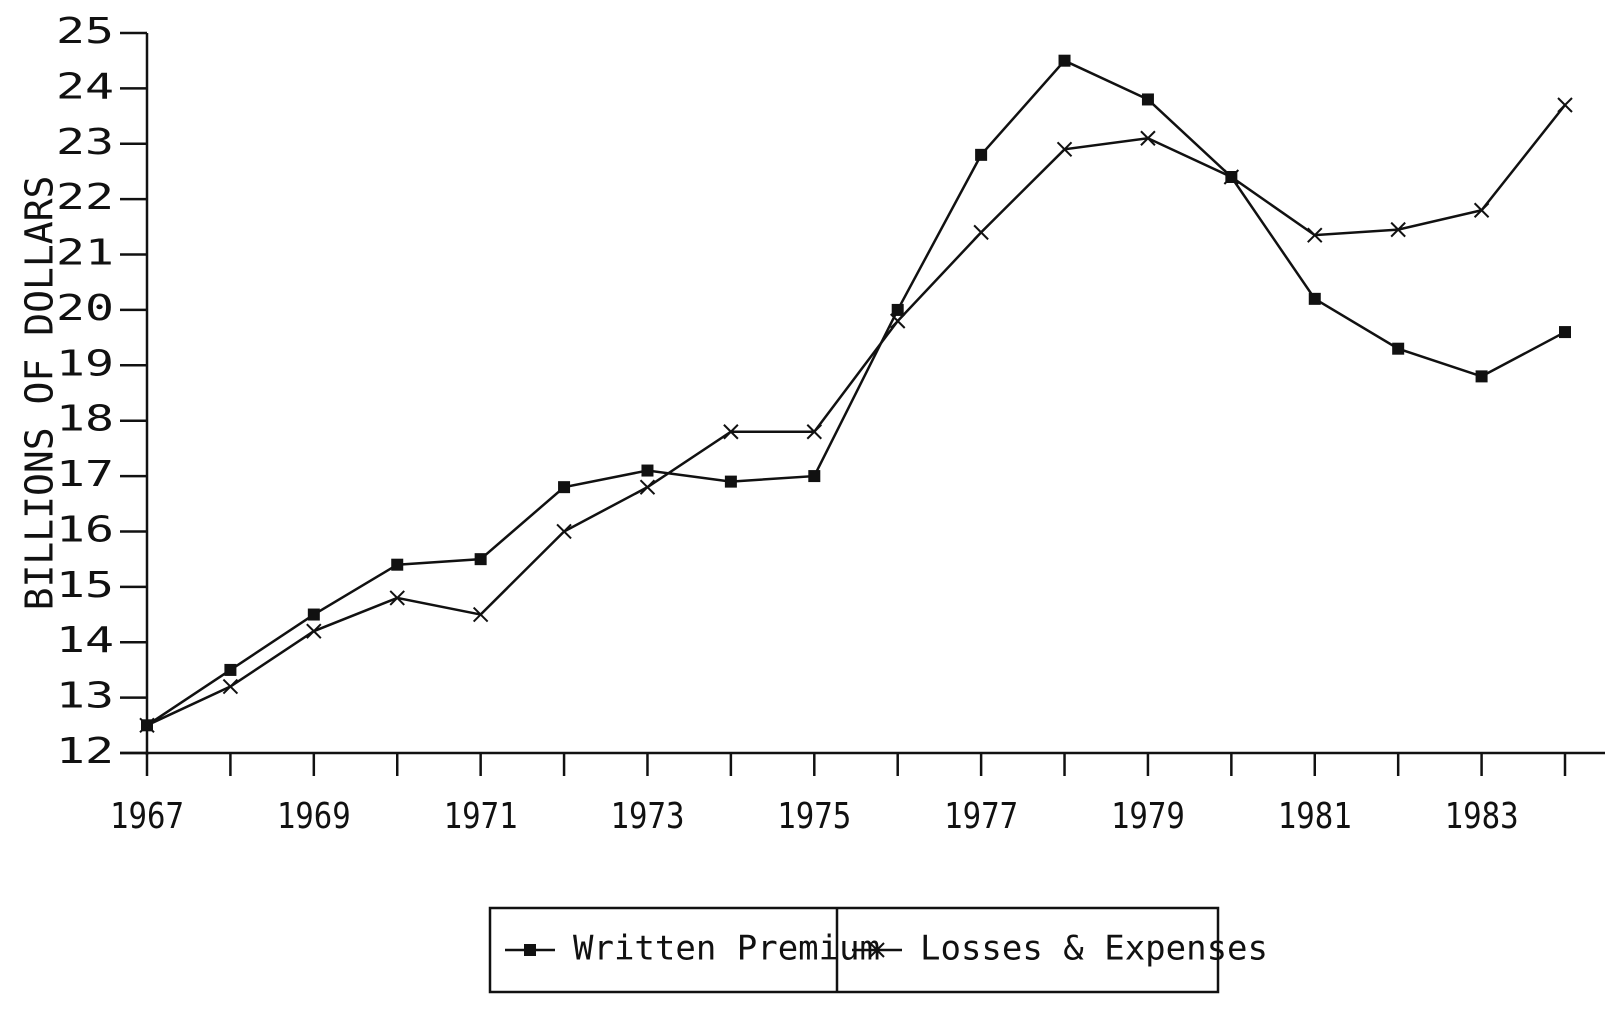  I want to click on legend-box, so click(854, 950).